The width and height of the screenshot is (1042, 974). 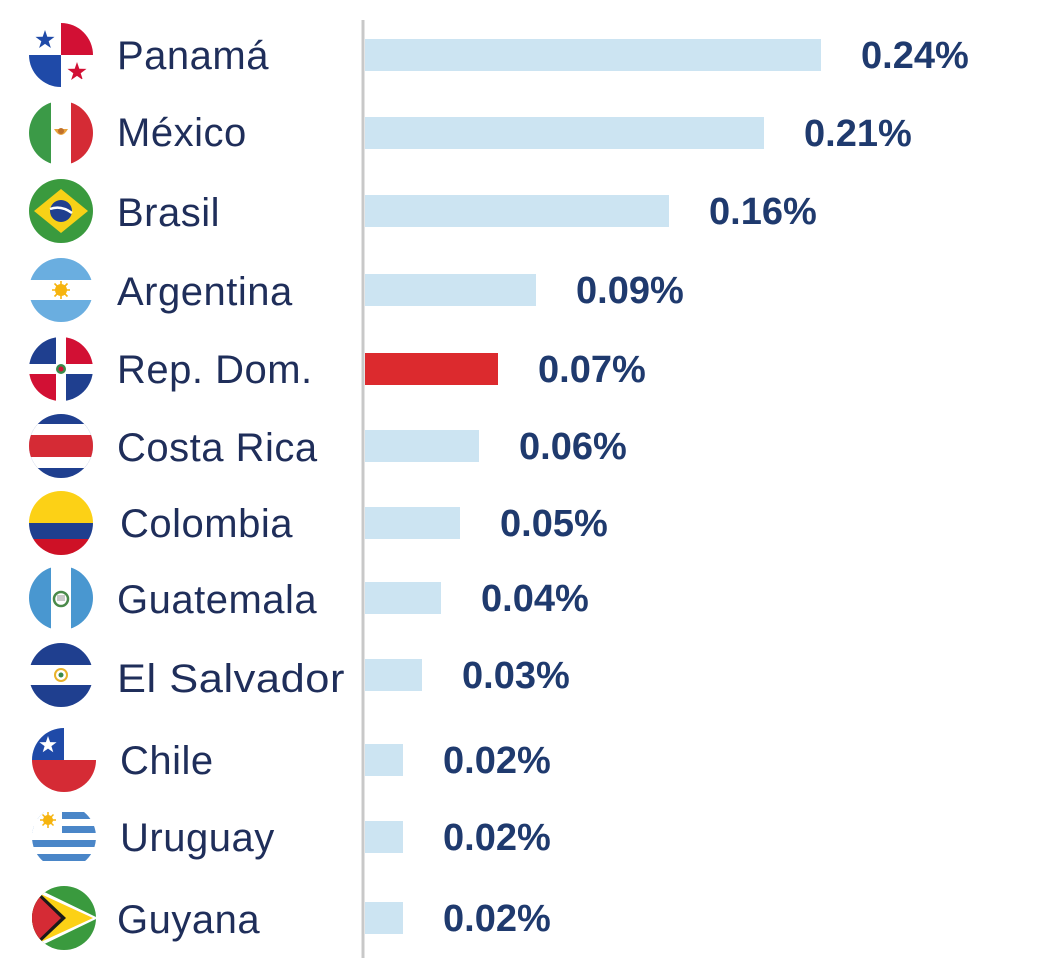 What do you see at coordinates (61, 369) in the screenshot?
I see `dominican-republic-flag-icon` at bounding box center [61, 369].